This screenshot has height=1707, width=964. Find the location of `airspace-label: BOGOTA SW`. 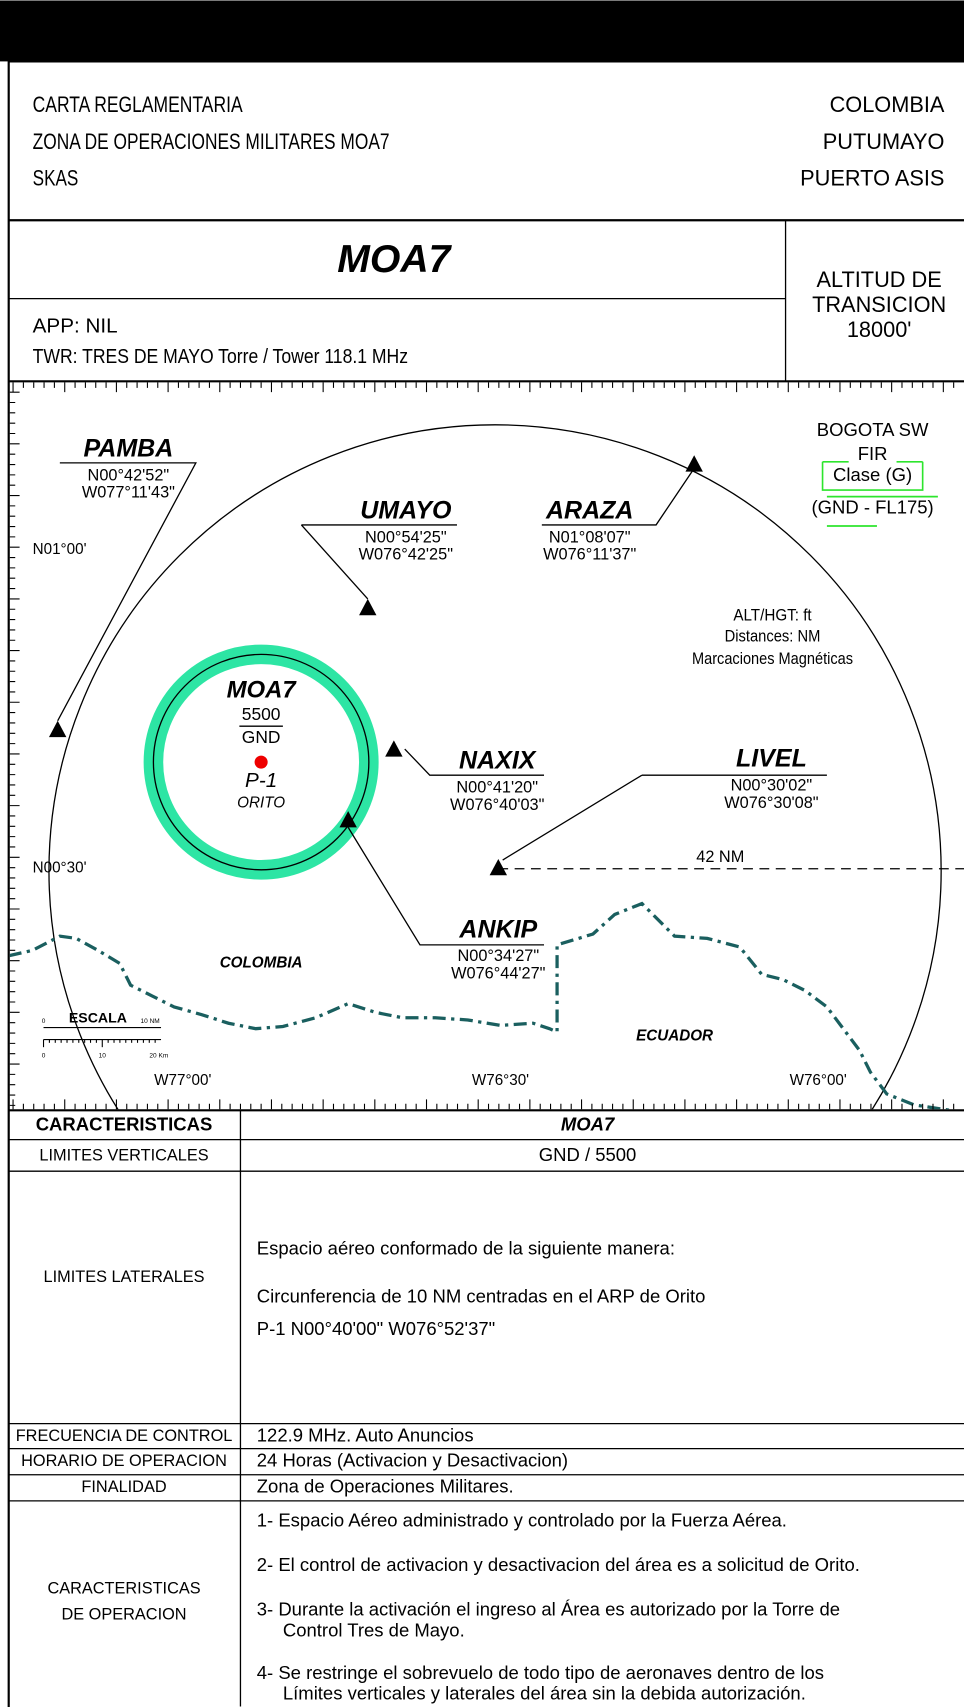

airspace-label: BOGOTA SW is located at coordinates (873, 429).